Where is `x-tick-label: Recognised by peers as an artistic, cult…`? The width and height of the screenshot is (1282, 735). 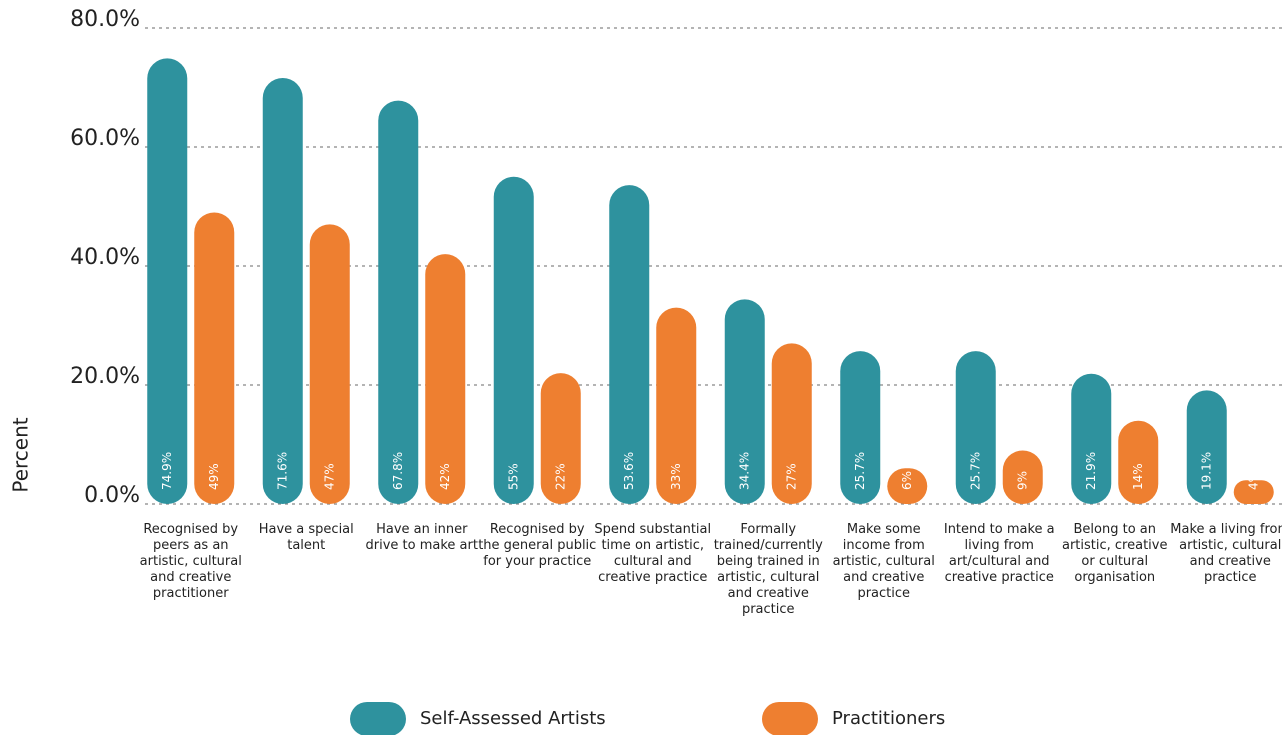
x-tick-label: Recognised by peers as an artistic, cult… is located at coordinates (190, 561).